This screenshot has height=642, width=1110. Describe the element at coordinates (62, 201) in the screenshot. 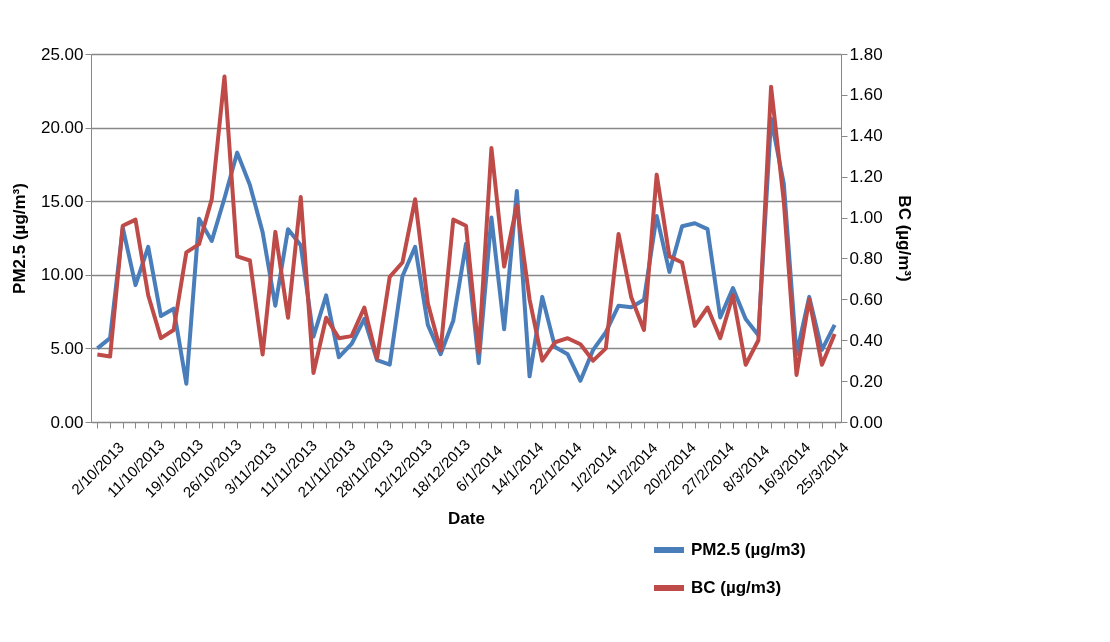

I see `y-tick-label: 15.00` at that location.